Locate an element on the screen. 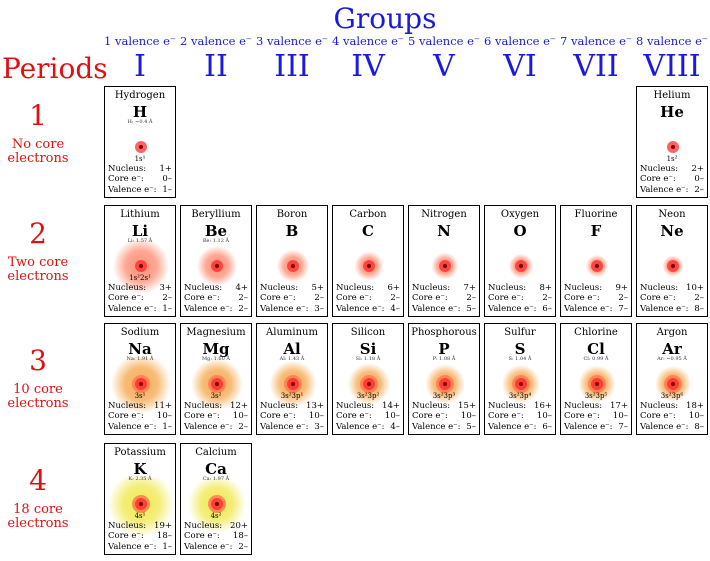  electron-config: 3s²3p⁴ is located at coordinates (520, 396).